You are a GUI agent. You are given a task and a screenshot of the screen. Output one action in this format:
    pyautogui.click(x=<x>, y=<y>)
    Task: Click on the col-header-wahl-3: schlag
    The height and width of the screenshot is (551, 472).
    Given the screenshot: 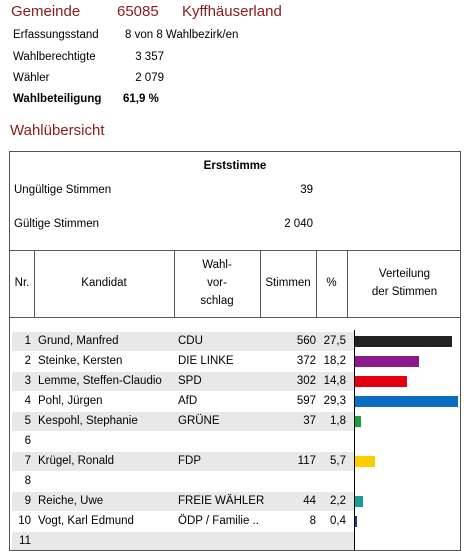 What is the action you would take?
    pyautogui.click(x=217, y=301)
    